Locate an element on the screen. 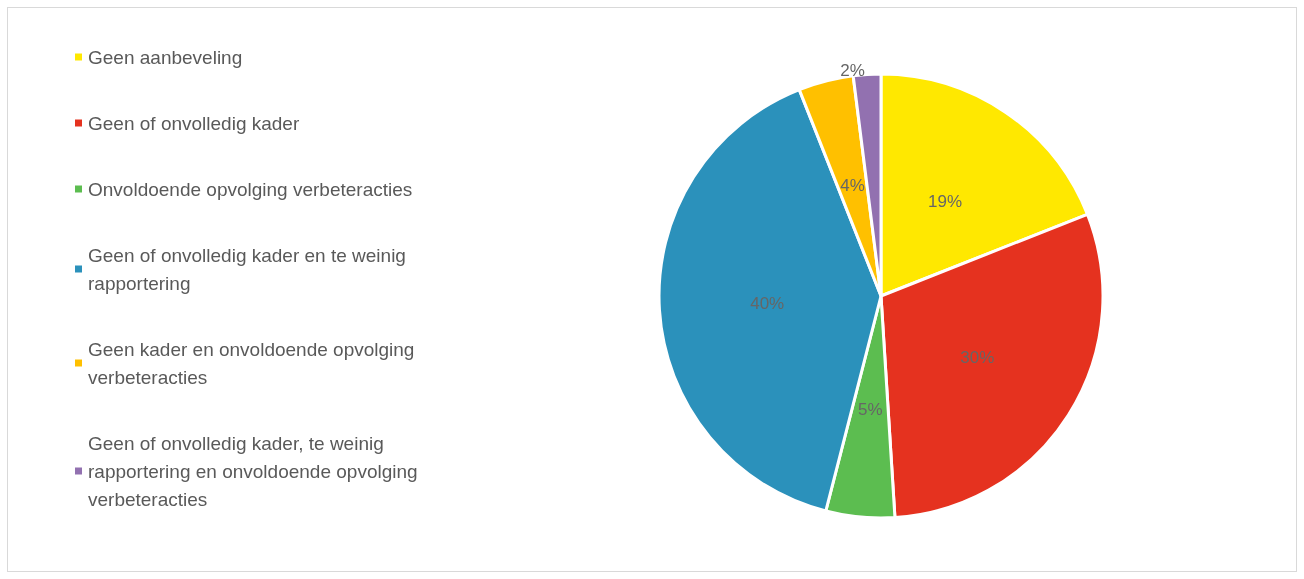  legend-label: Onvoldoende opvolging verbeteracties is located at coordinates (250, 189).